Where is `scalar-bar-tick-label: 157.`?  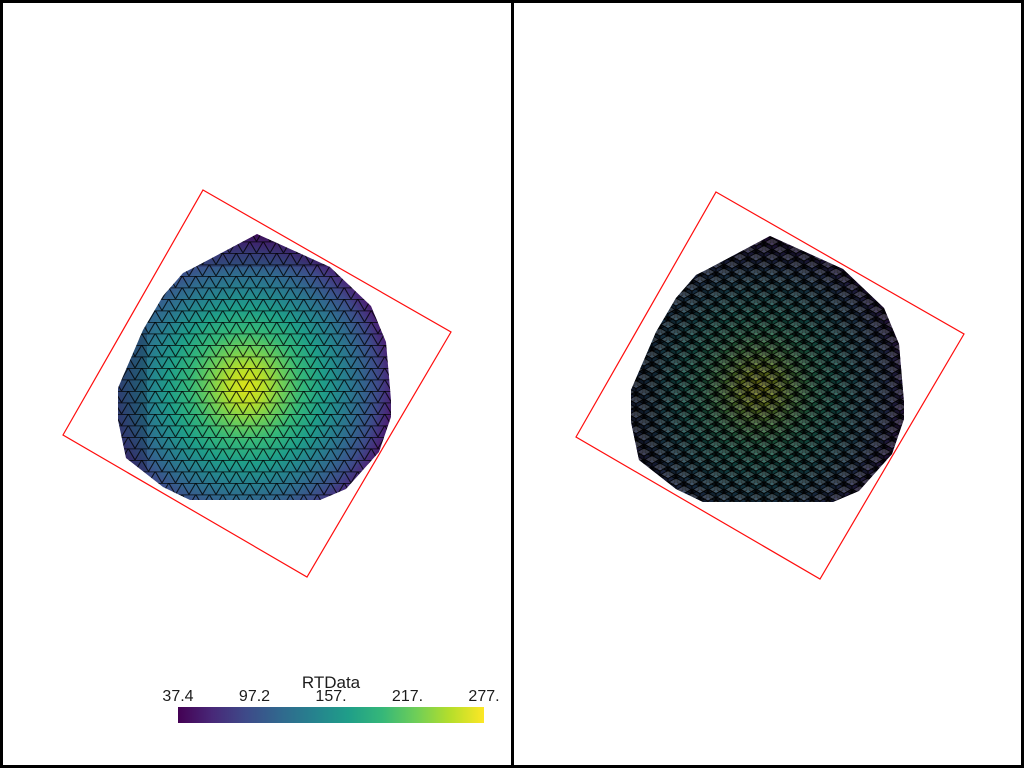
scalar-bar-tick-label: 157. is located at coordinates (330, 696).